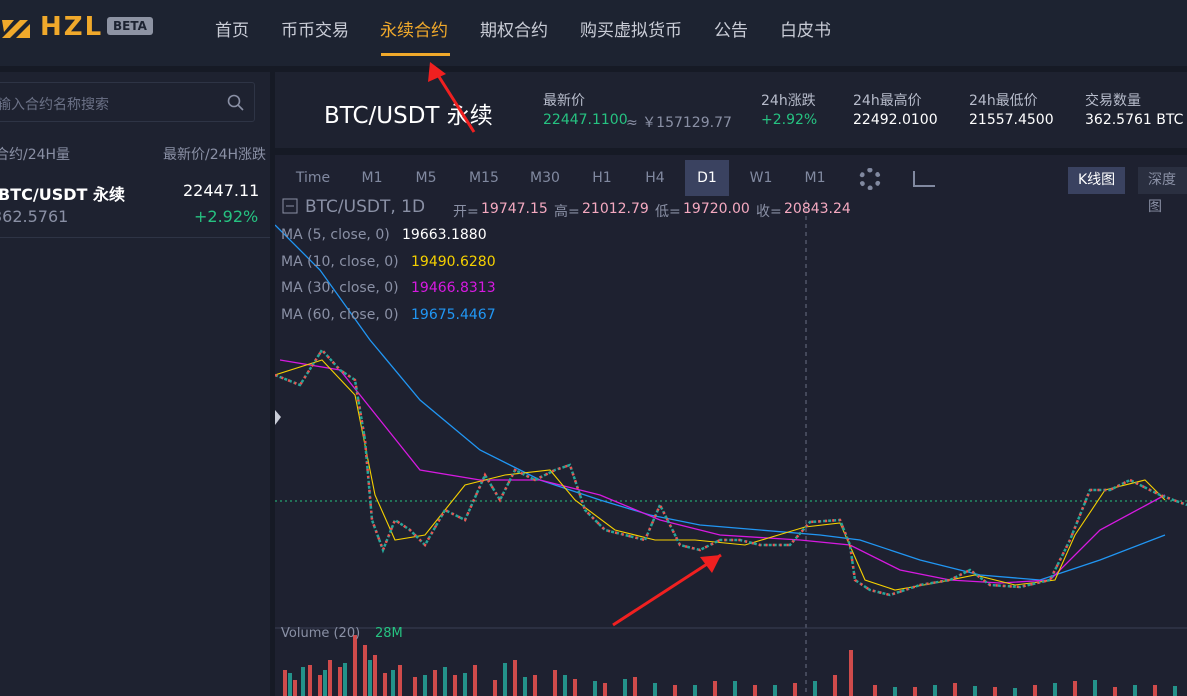 The width and height of the screenshot is (1187, 696). I want to click on ohlc-label: 收=, so click(769, 212).